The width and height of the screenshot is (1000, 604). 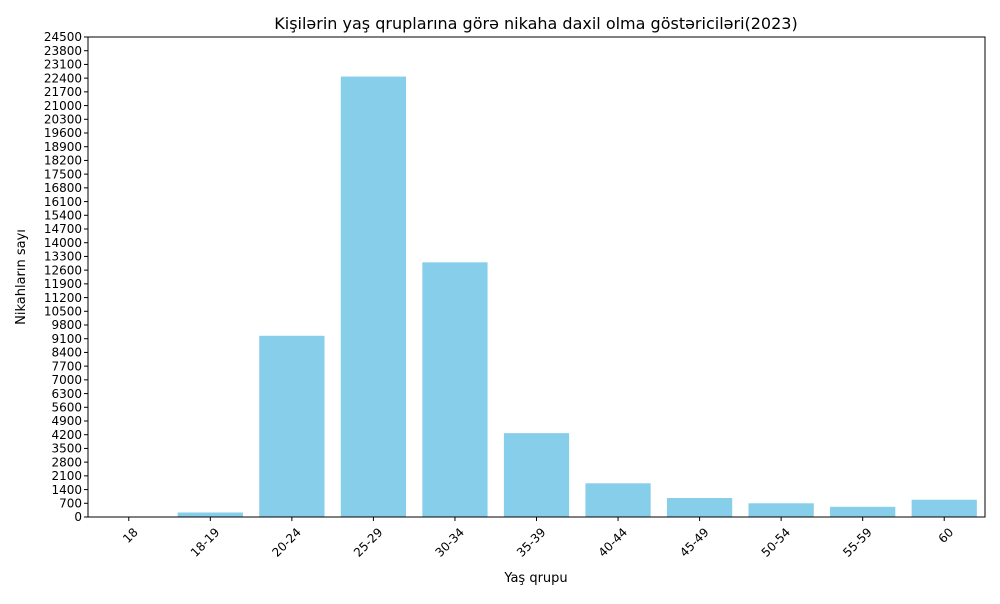 I want to click on x-tick-label: 45-49, so click(x=694, y=542).